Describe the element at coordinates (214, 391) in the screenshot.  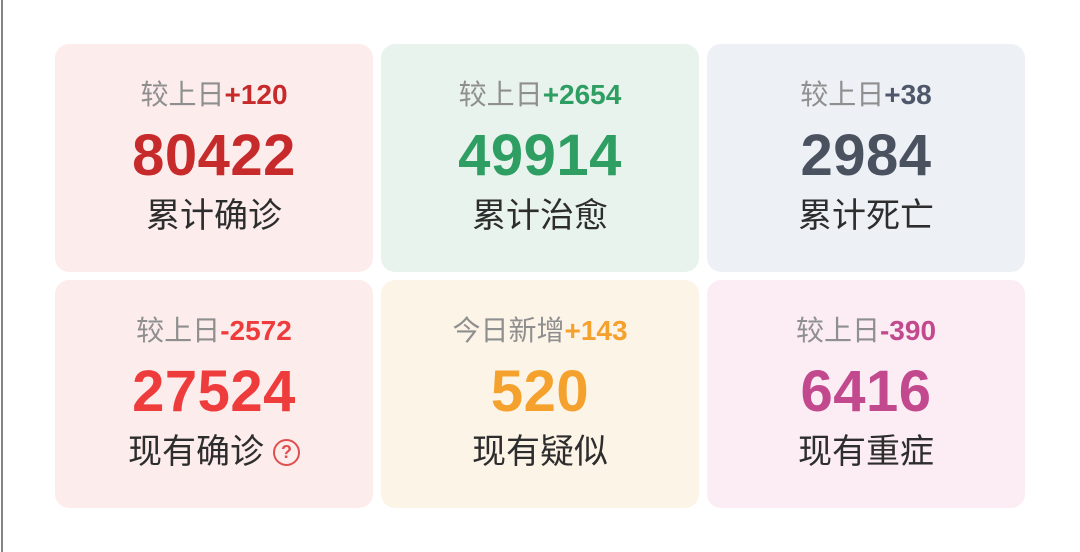
I see `stat-value: 27524` at that location.